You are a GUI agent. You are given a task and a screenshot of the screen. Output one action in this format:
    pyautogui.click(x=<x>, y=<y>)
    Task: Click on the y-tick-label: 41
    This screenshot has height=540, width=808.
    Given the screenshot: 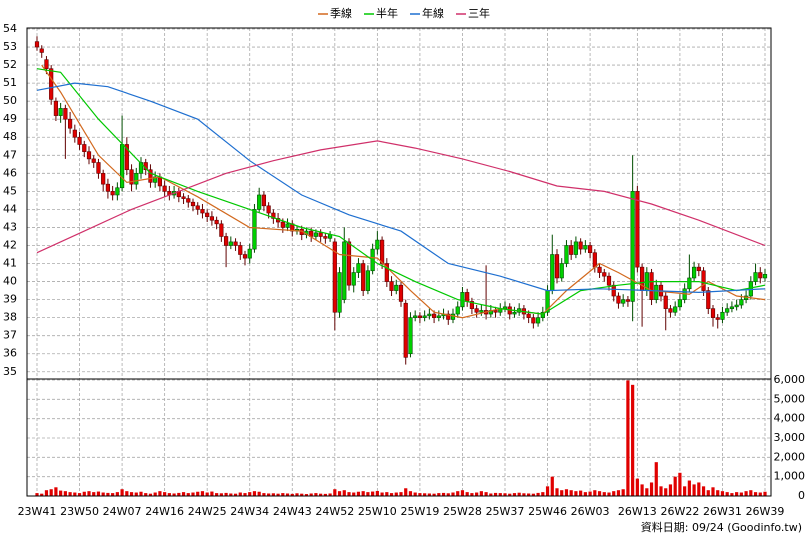 What is the action you would take?
    pyautogui.click(x=10, y=263)
    